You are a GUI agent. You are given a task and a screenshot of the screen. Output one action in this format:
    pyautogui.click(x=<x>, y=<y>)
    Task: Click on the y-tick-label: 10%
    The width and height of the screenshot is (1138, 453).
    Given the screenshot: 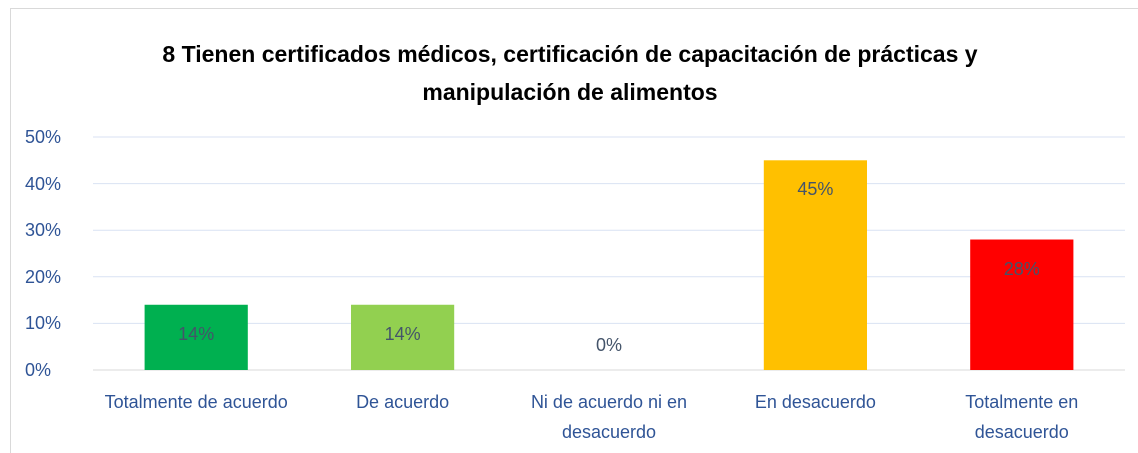 What is the action you would take?
    pyautogui.click(x=43, y=323)
    